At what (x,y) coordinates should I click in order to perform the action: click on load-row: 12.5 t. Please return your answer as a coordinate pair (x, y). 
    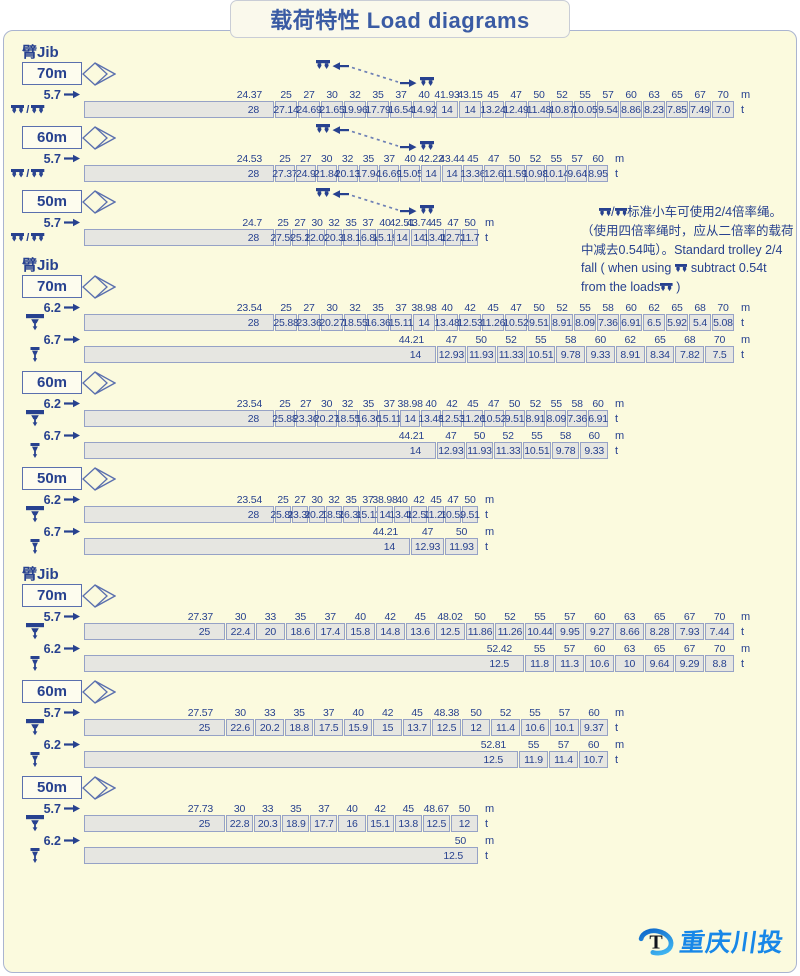
    Looking at the image, I should click on (400, 855).